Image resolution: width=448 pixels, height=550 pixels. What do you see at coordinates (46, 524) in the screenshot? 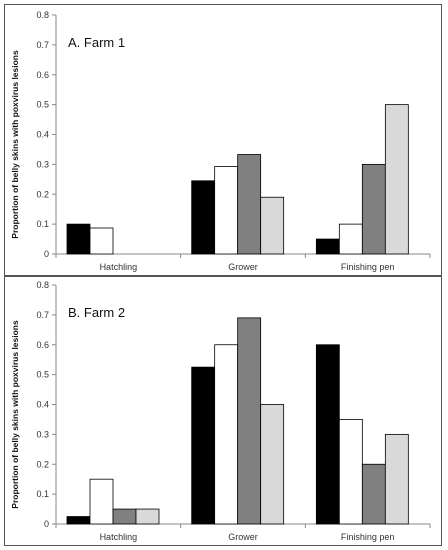
I see `panel-b-y-tick-label: 0` at bounding box center [46, 524].